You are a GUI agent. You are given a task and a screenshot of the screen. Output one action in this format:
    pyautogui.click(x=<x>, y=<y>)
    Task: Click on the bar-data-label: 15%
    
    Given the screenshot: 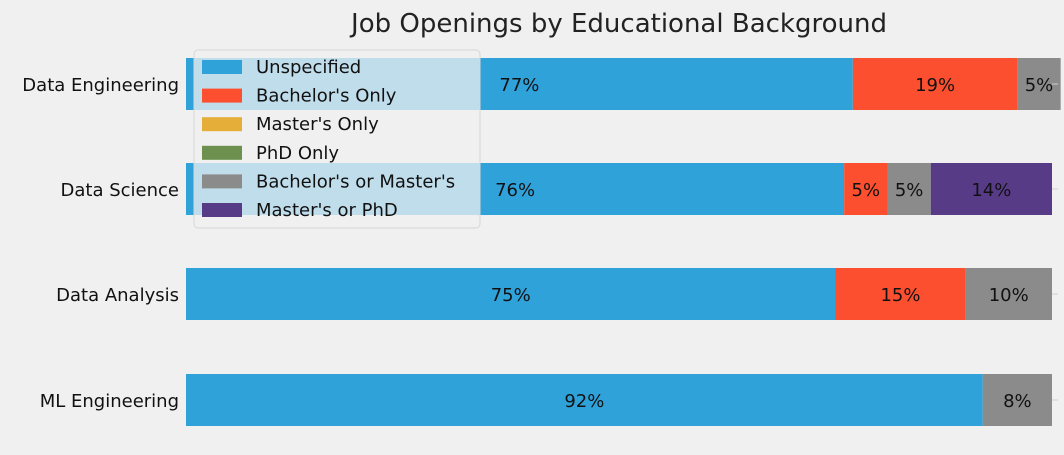 What is the action you would take?
    pyautogui.click(x=900, y=295)
    